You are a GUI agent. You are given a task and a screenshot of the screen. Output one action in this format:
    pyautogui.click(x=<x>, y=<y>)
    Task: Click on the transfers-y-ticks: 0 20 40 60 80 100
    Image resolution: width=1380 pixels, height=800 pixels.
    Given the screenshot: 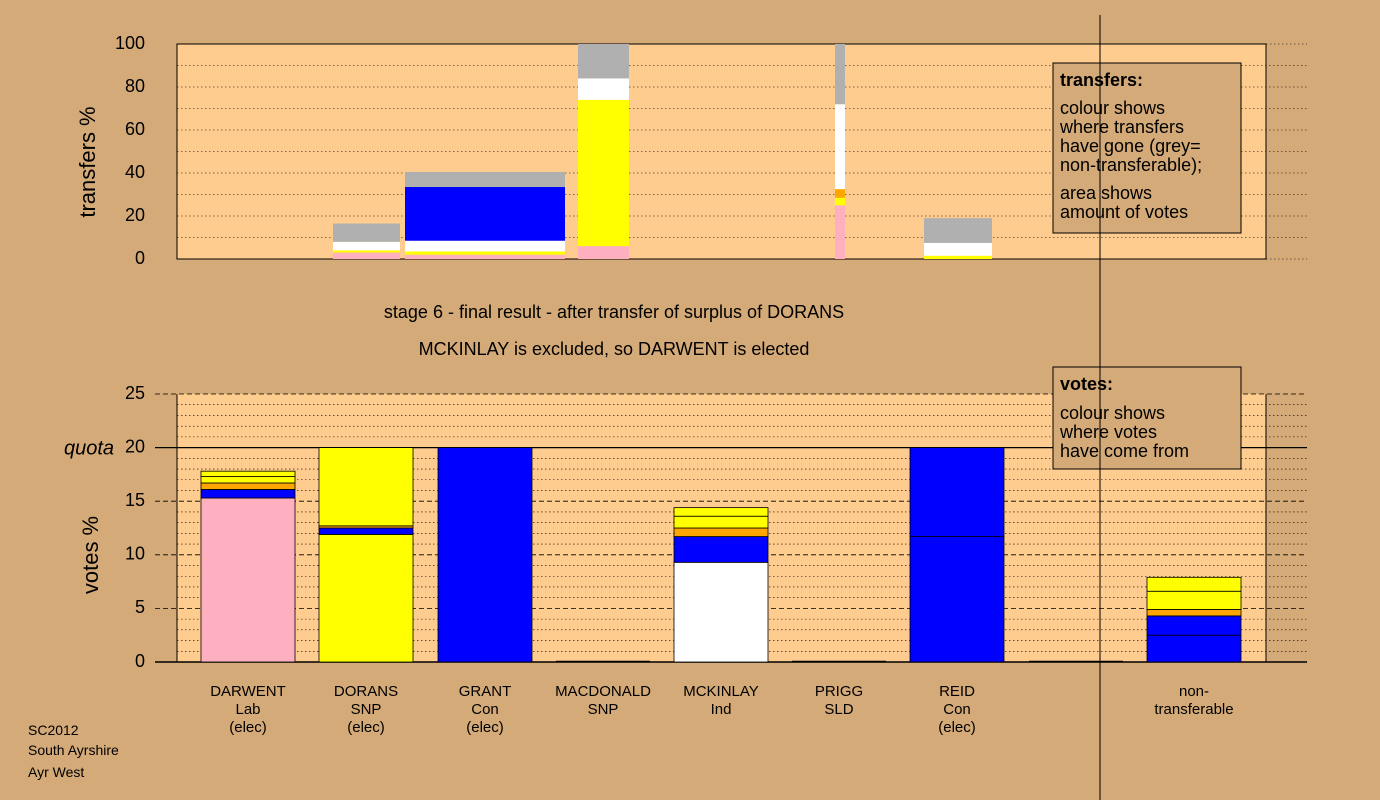 What is the action you would take?
    pyautogui.click(x=130, y=150)
    